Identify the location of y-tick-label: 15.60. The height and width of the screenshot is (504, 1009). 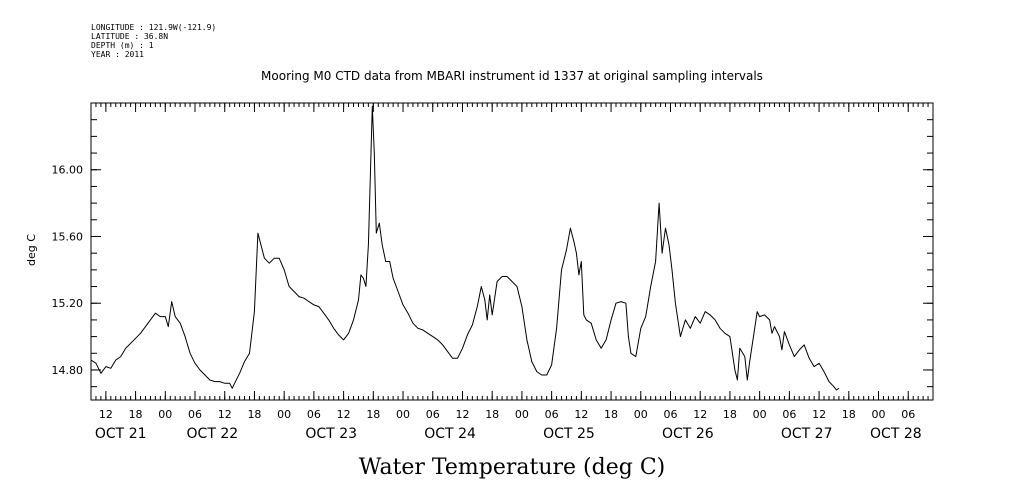
(68, 236).